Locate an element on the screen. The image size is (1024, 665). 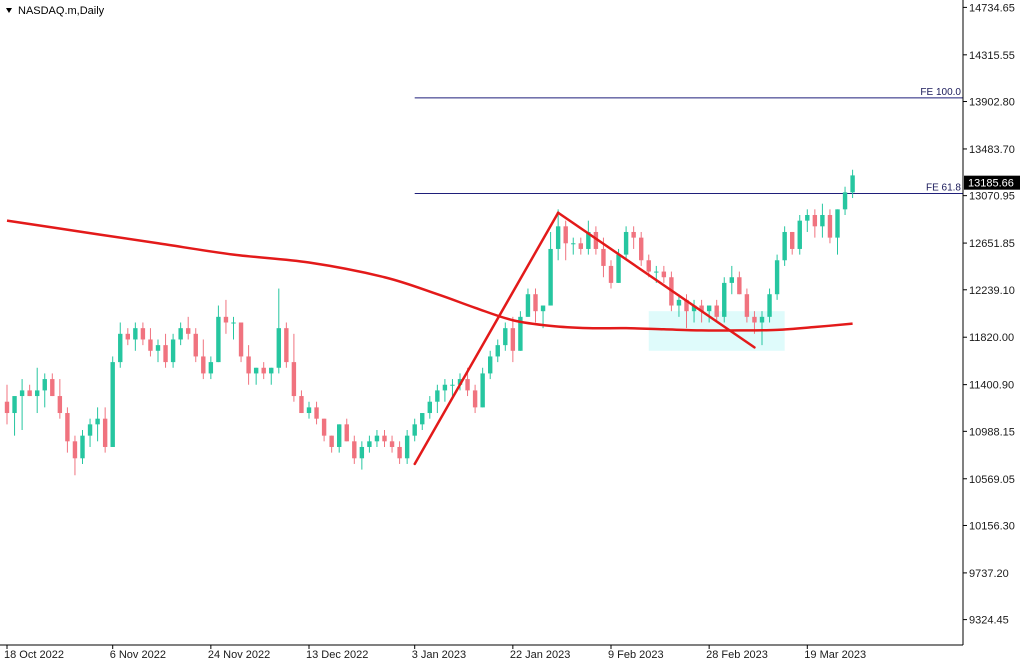
triangle-down-icon is located at coordinates (9, 10).